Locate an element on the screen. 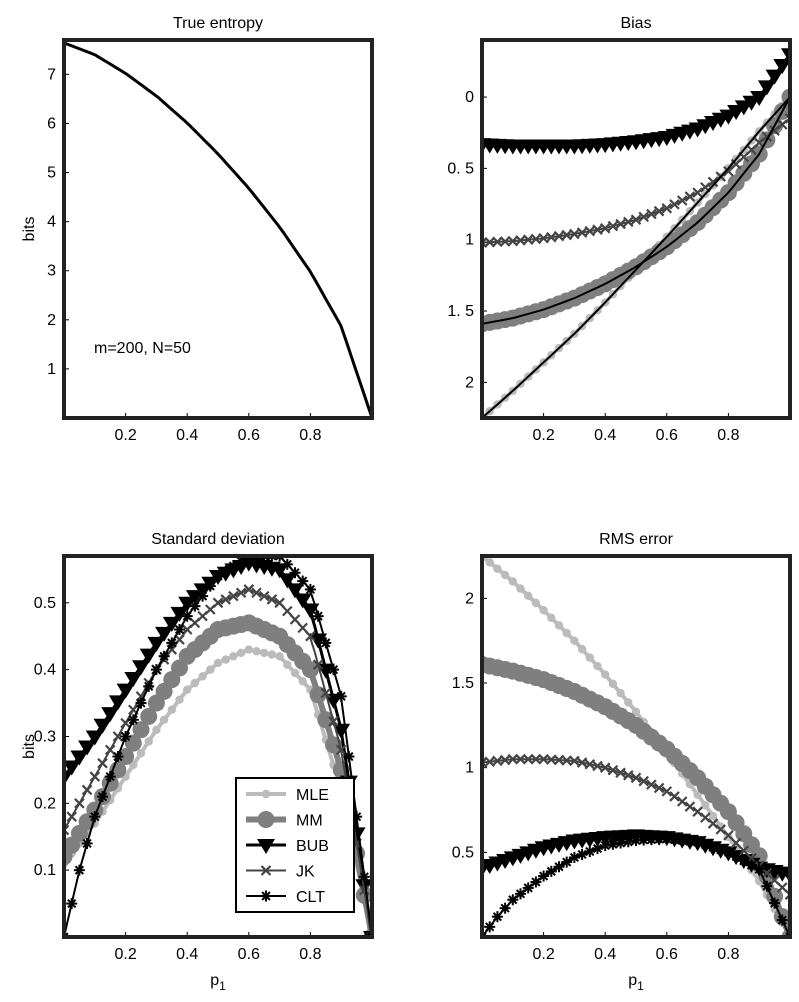 Image resolution: width=799 pixels, height=1002 pixels. x-tick-label: 0.6 is located at coordinates (667, 954).